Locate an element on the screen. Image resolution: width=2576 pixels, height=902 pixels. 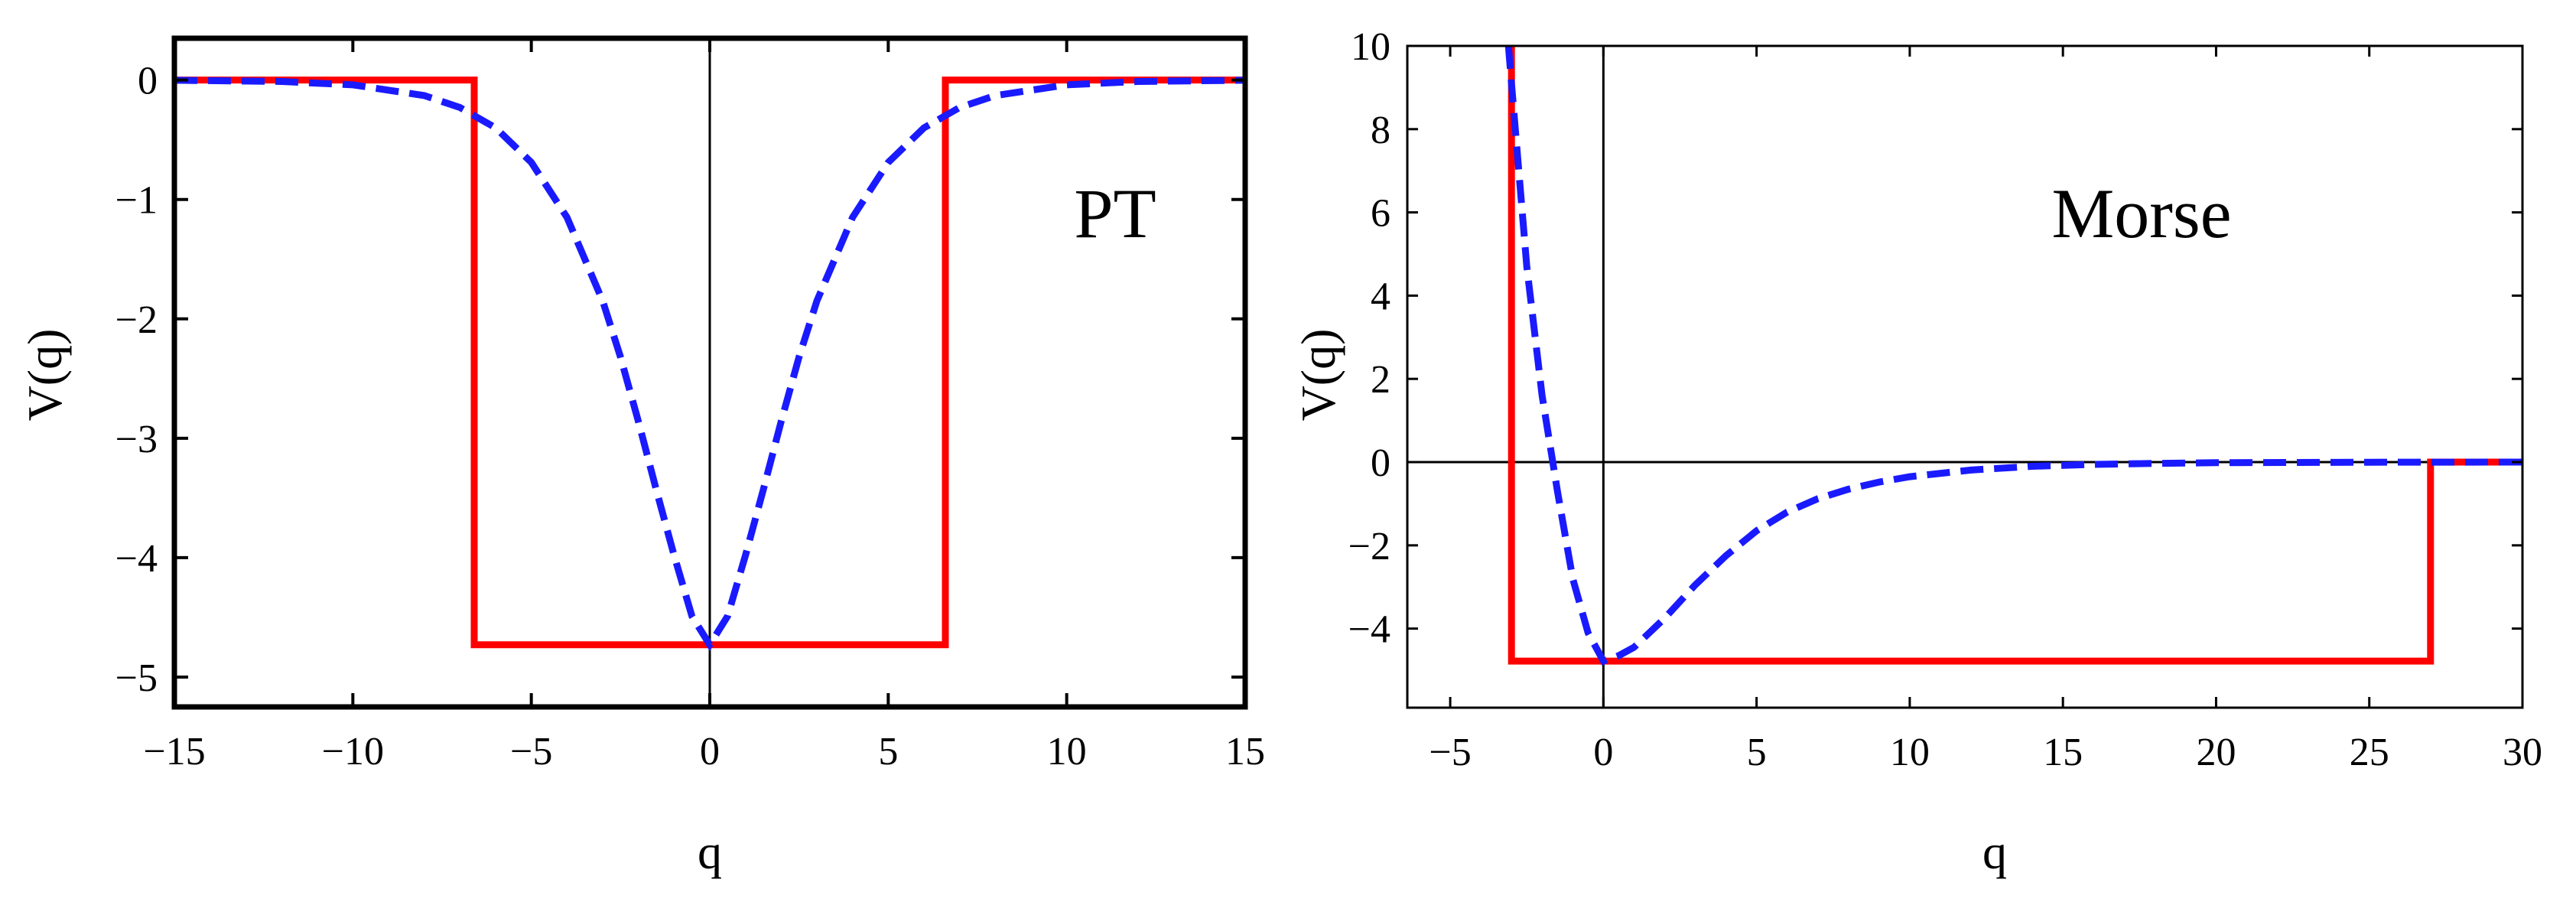
left-x-tick-label: −15 is located at coordinates (174, 751).